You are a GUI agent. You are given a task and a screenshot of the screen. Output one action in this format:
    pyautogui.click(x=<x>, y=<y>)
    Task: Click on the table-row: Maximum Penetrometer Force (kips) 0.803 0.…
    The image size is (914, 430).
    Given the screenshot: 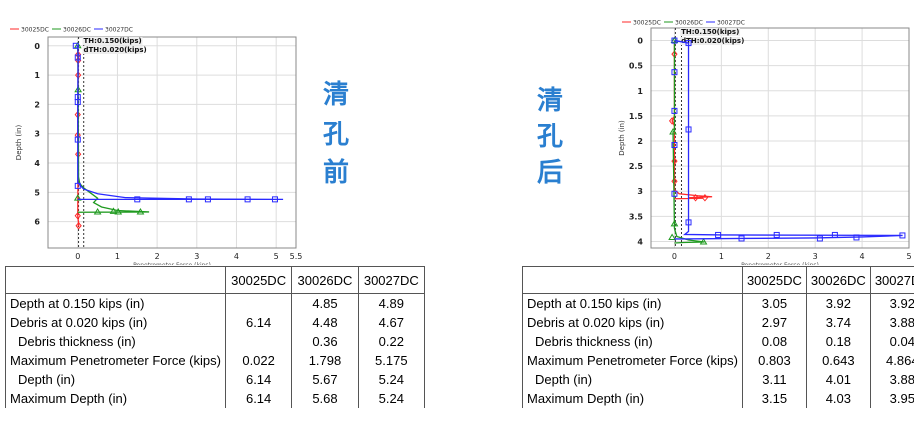 What is the action you would take?
    pyautogui.click(x=718, y=360)
    